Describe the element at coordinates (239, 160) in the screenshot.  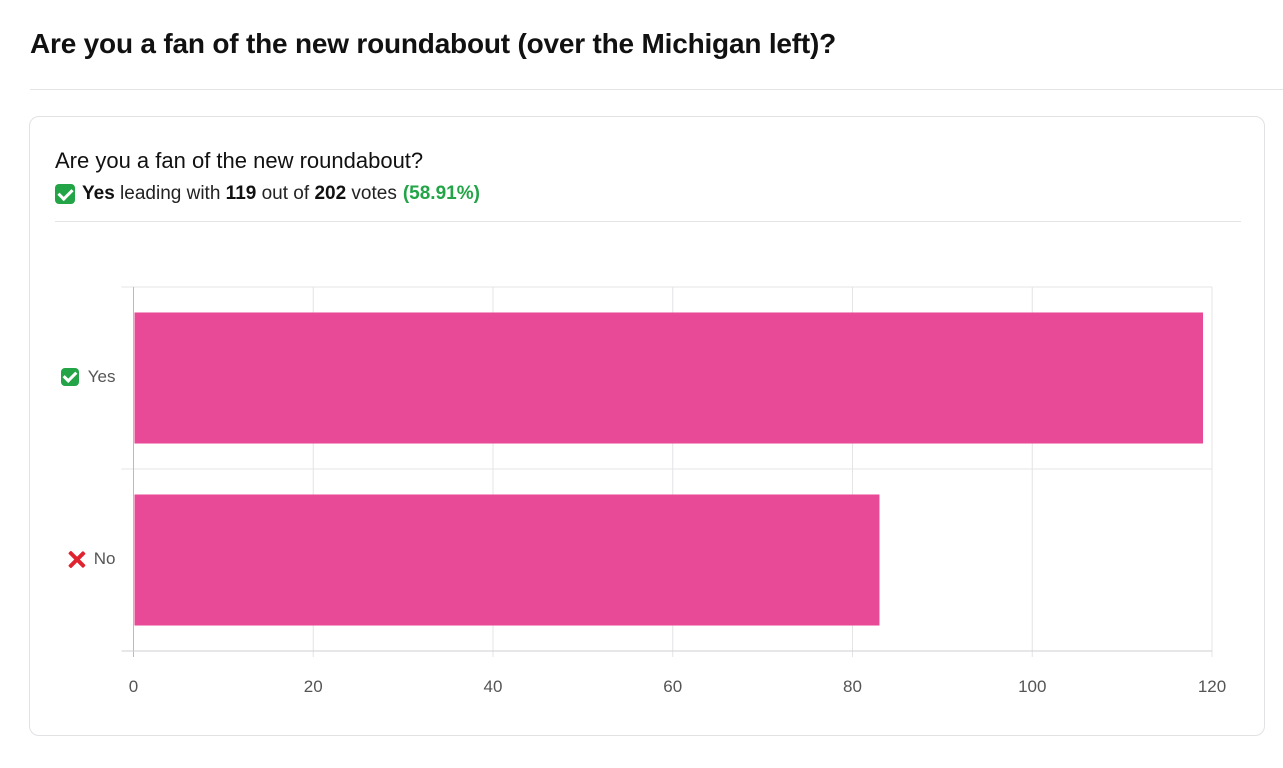
I see `poll-question: Are you a fan of the new roundabout?` at that location.